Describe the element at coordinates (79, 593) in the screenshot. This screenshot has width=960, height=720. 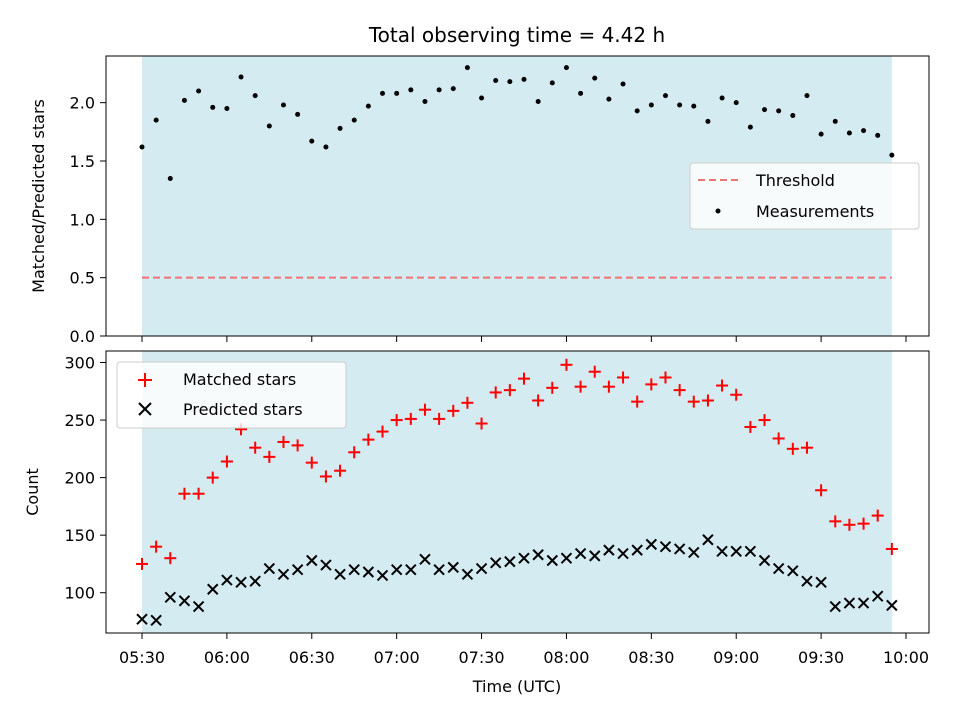
I see `y-tick-label: 100` at that location.